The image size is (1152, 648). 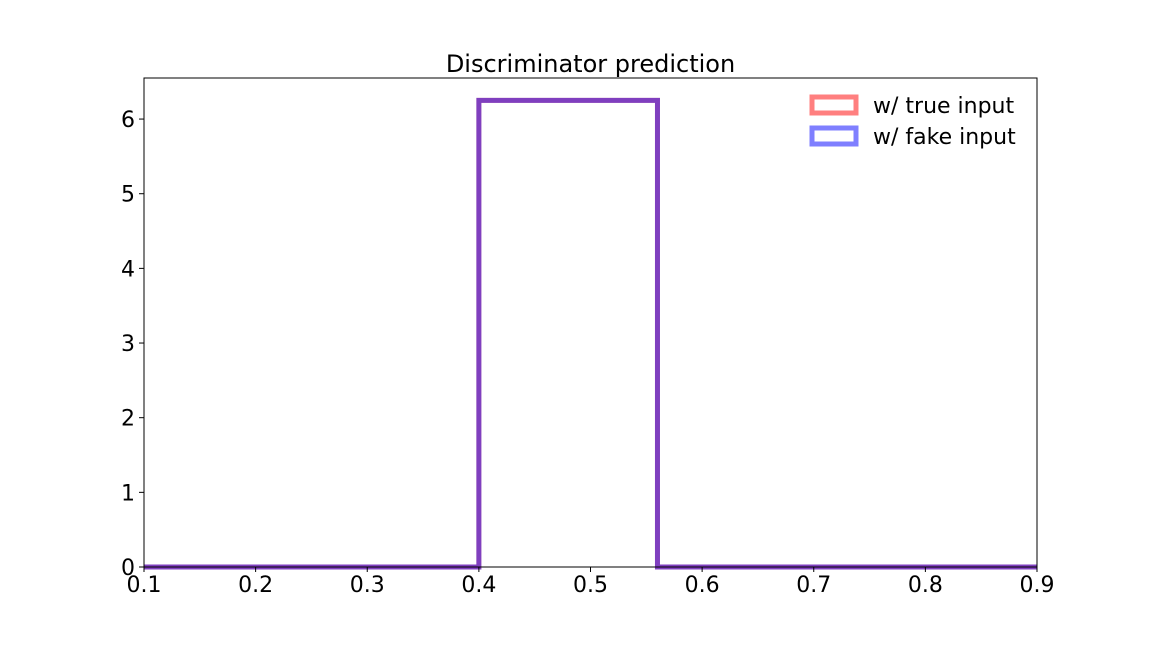 I want to click on x-tick-label: 0.9, so click(x=1037, y=585).